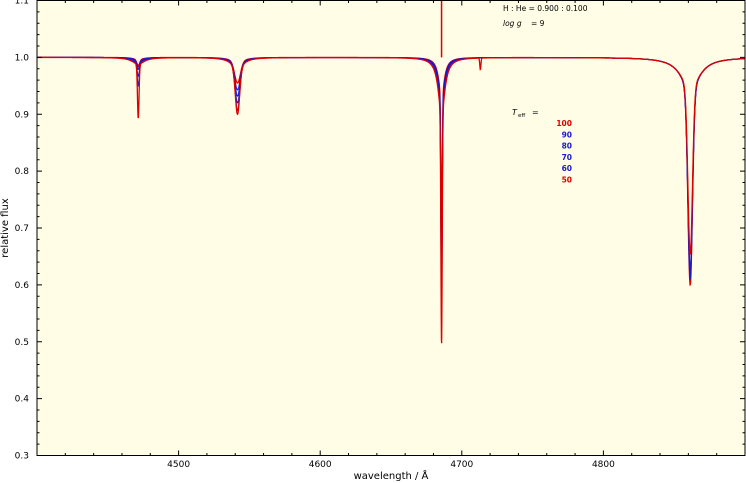 The image size is (746, 483). What do you see at coordinates (567, 146) in the screenshot?
I see `legend-entry-80: 80` at bounding box center [567, 146].